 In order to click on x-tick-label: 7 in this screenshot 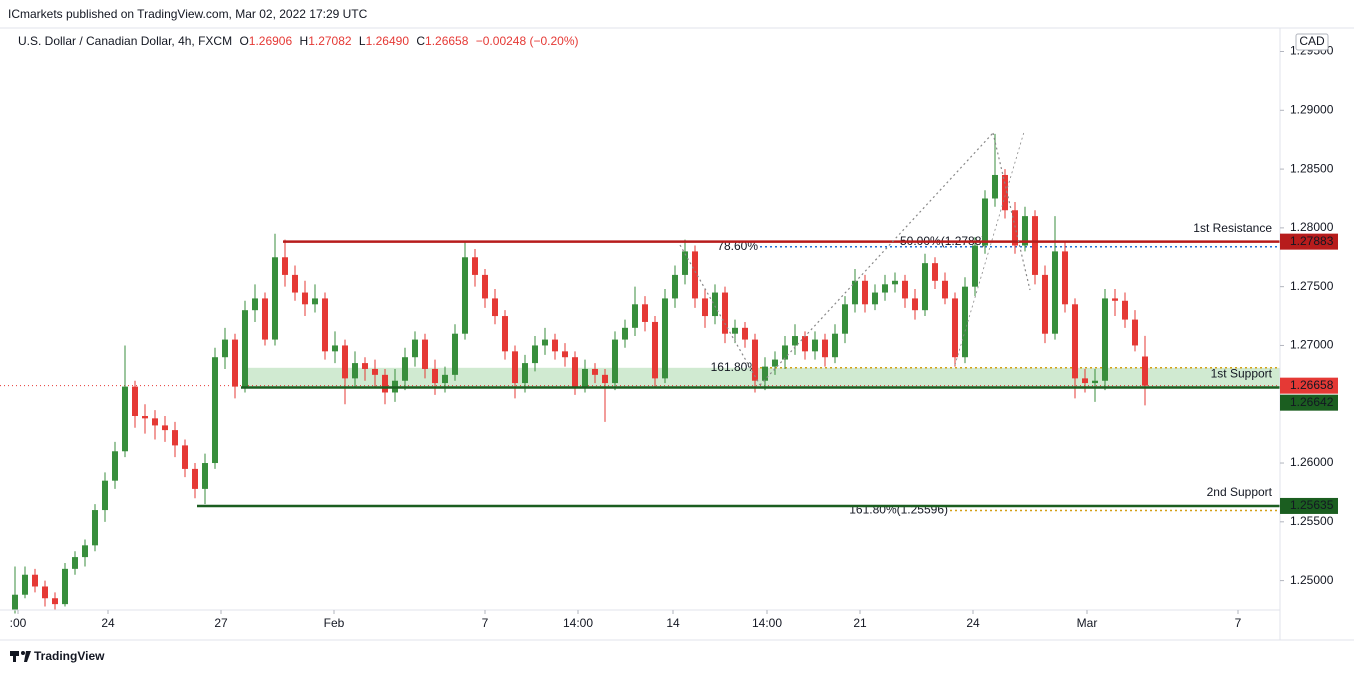, I will do `click(485, 623)`.